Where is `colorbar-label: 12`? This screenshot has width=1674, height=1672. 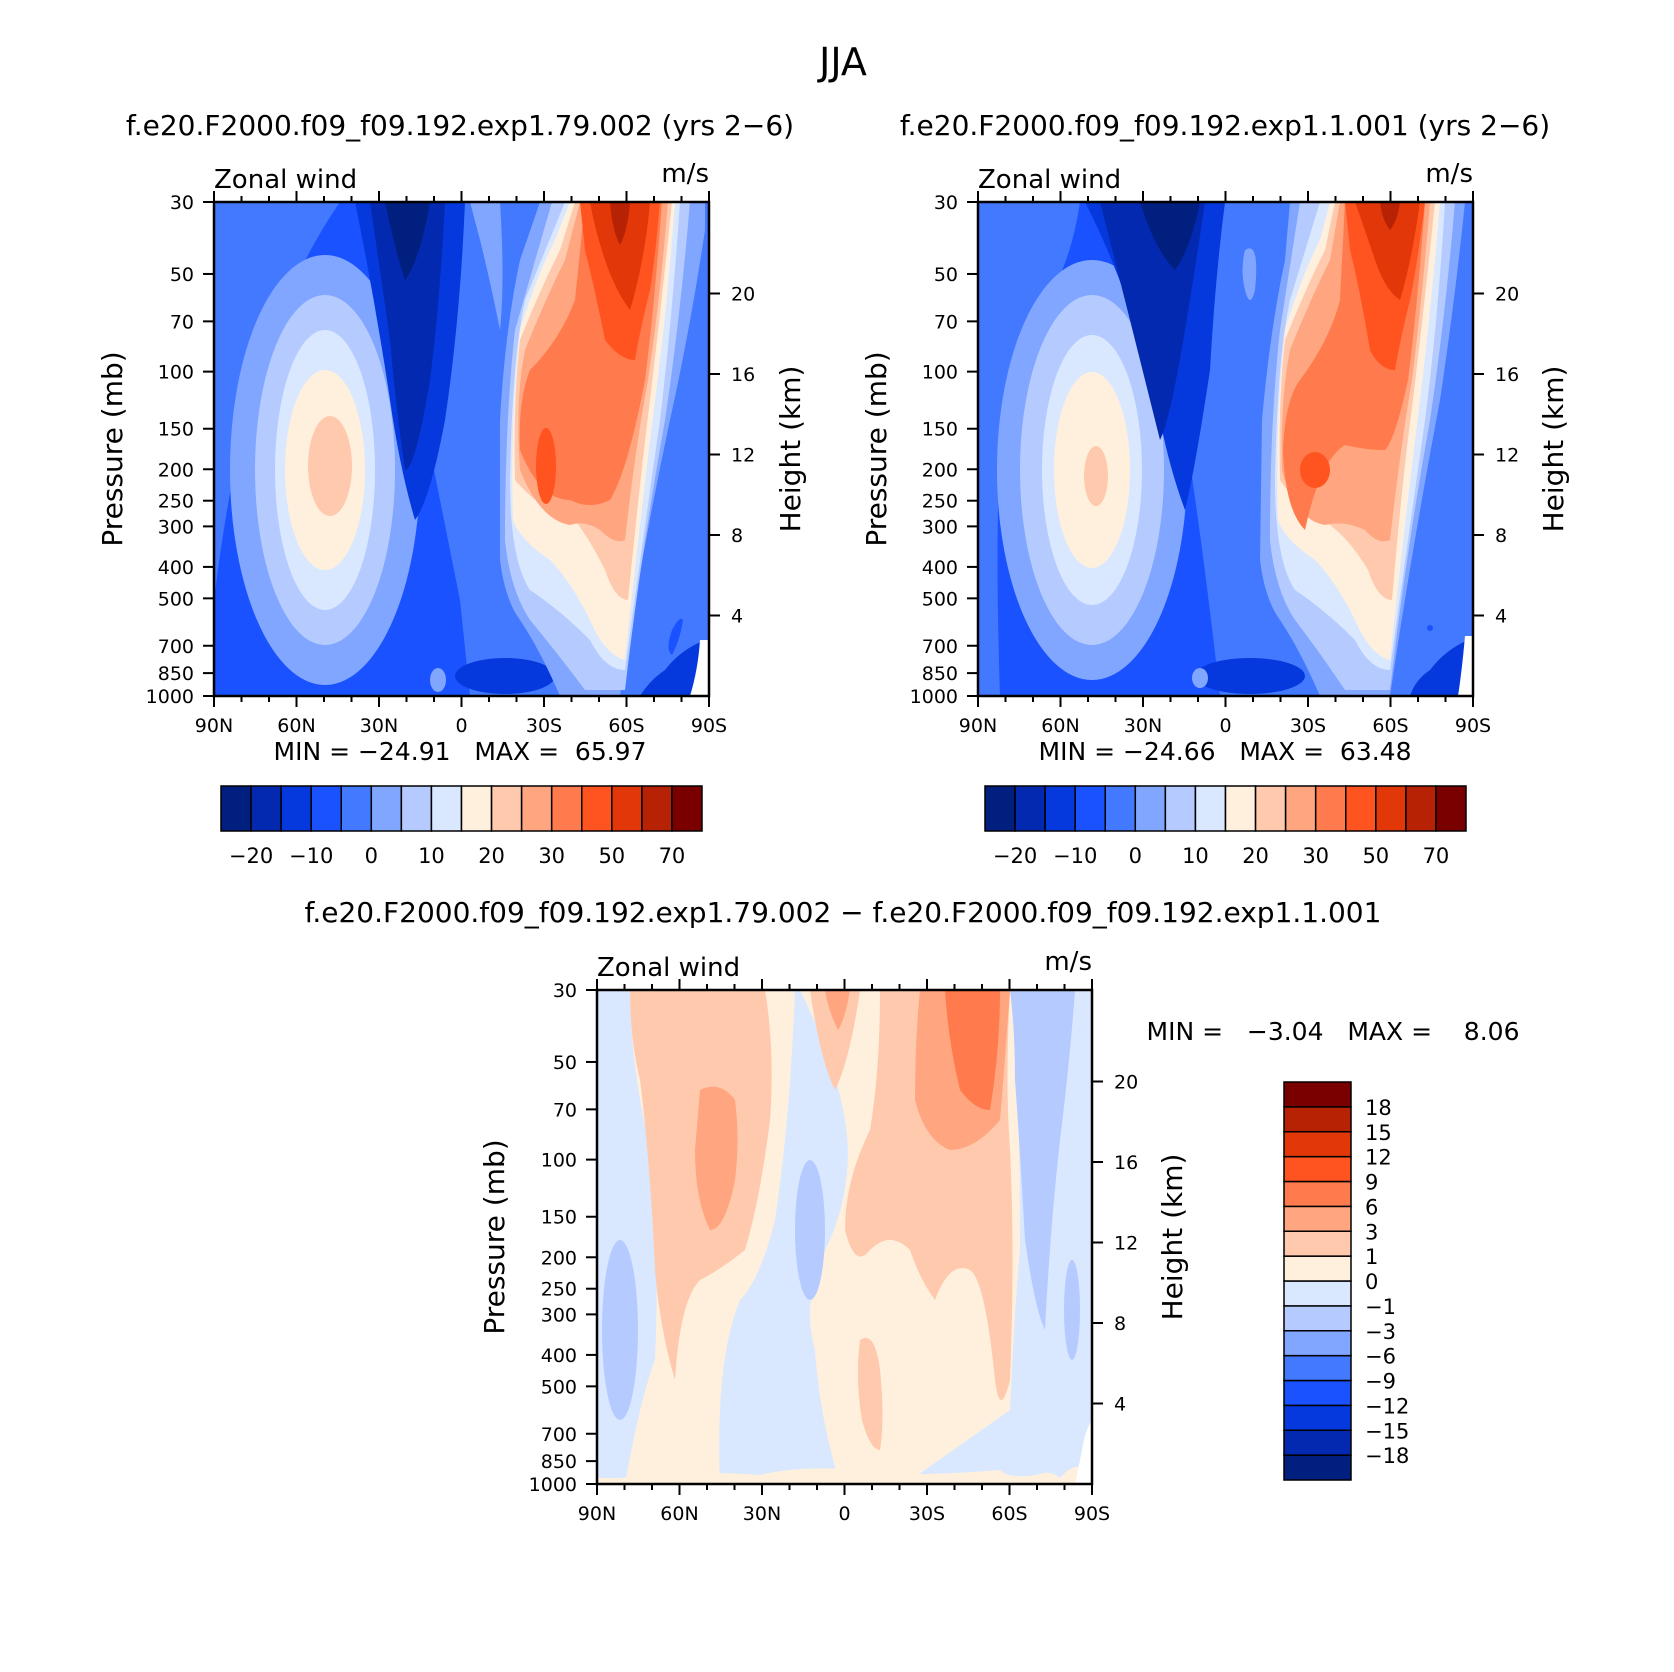 colorbar-label: 12 is located at coordinates (1378, 1158).